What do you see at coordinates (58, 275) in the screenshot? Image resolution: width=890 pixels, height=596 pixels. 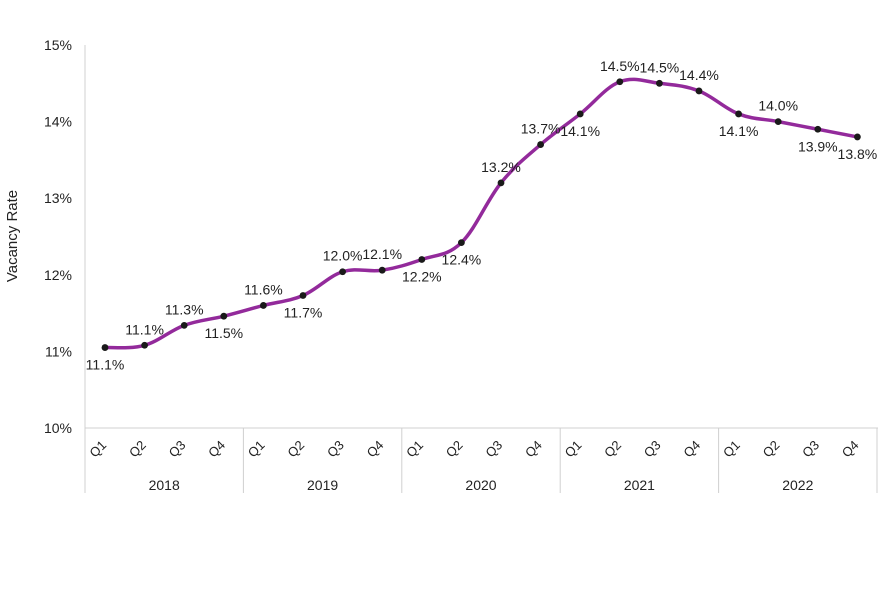 I see `y-tick-label: 12%` at bounding box center [58, 275].